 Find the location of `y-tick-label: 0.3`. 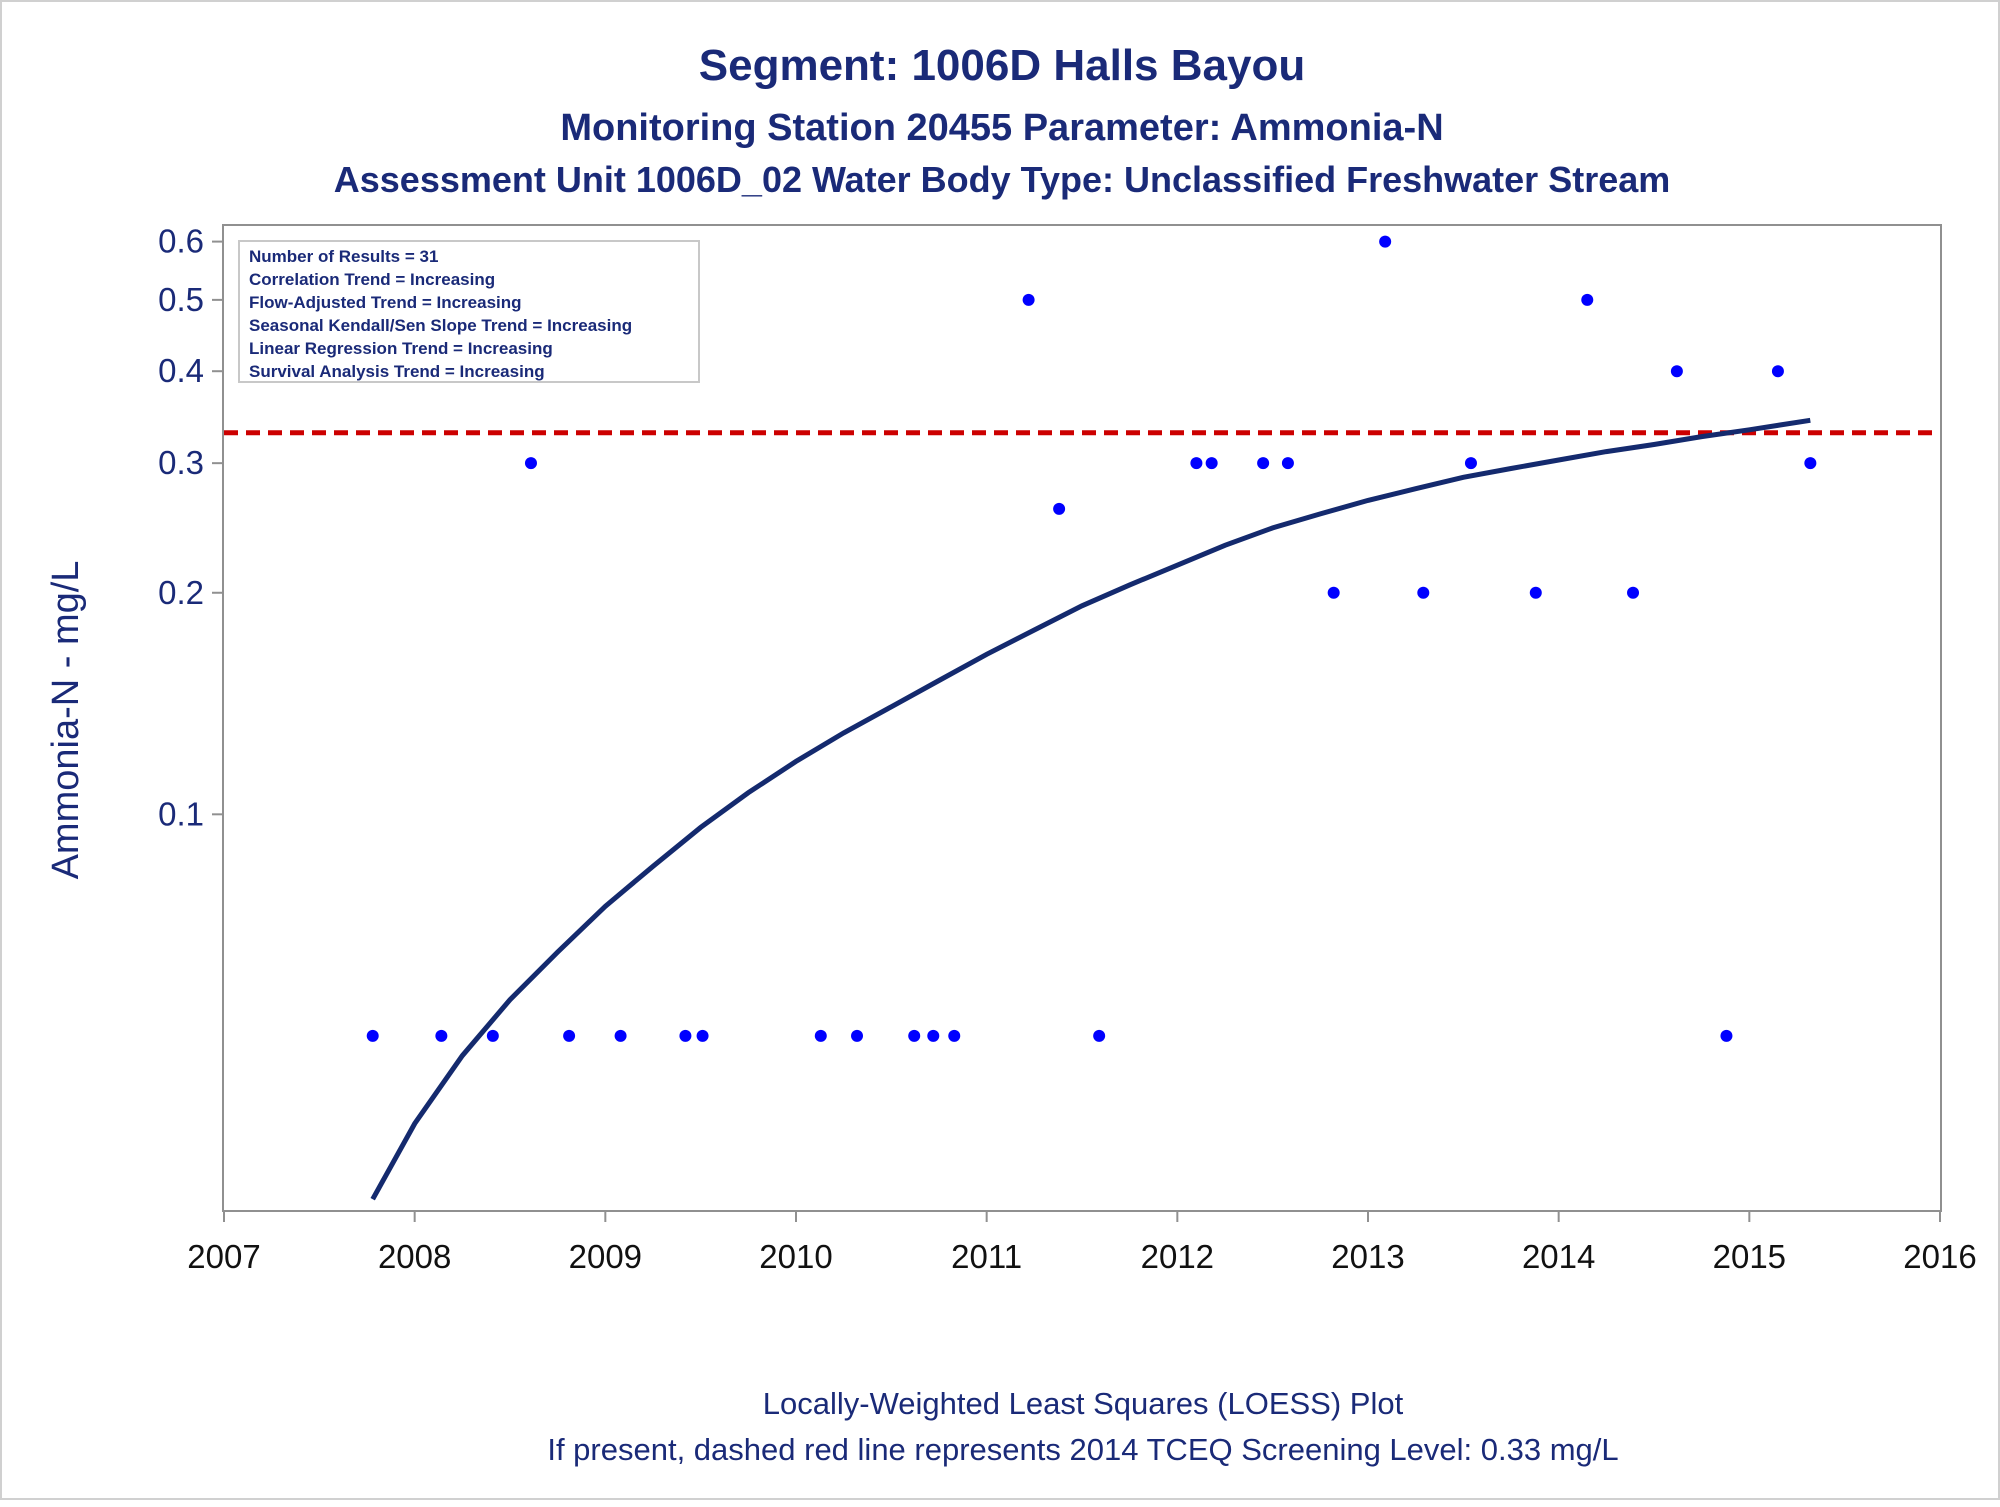

y-tick-label: 0.3 is located at coordinates (181, 462).